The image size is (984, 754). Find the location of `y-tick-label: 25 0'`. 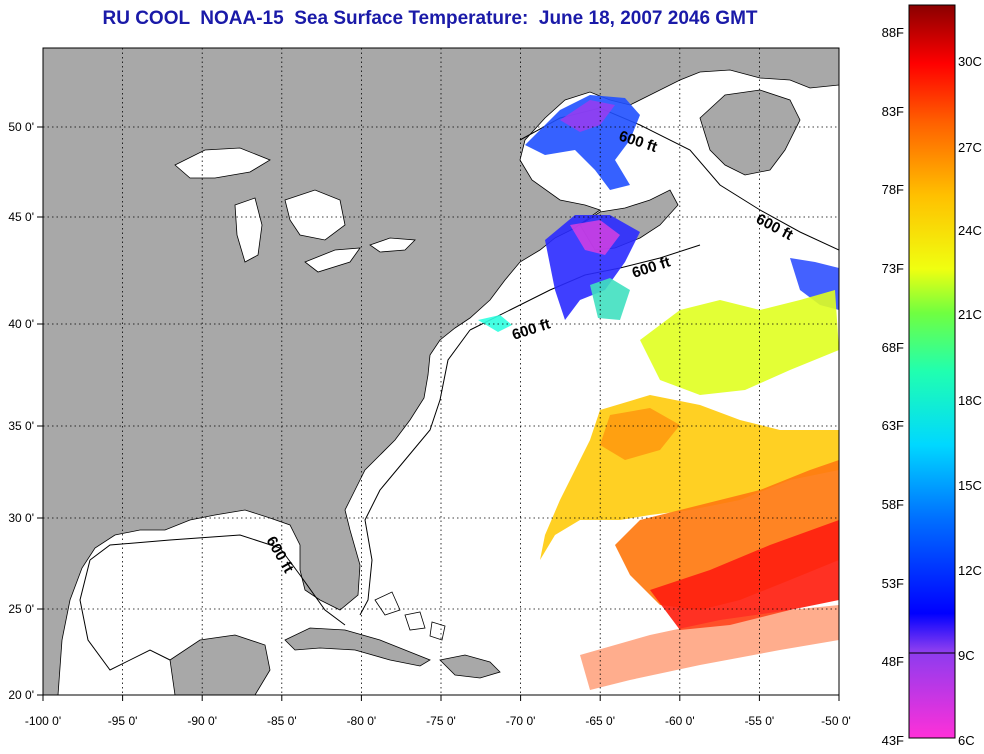

y-tick-label: 25 0' is located at coordinates (21, 609).